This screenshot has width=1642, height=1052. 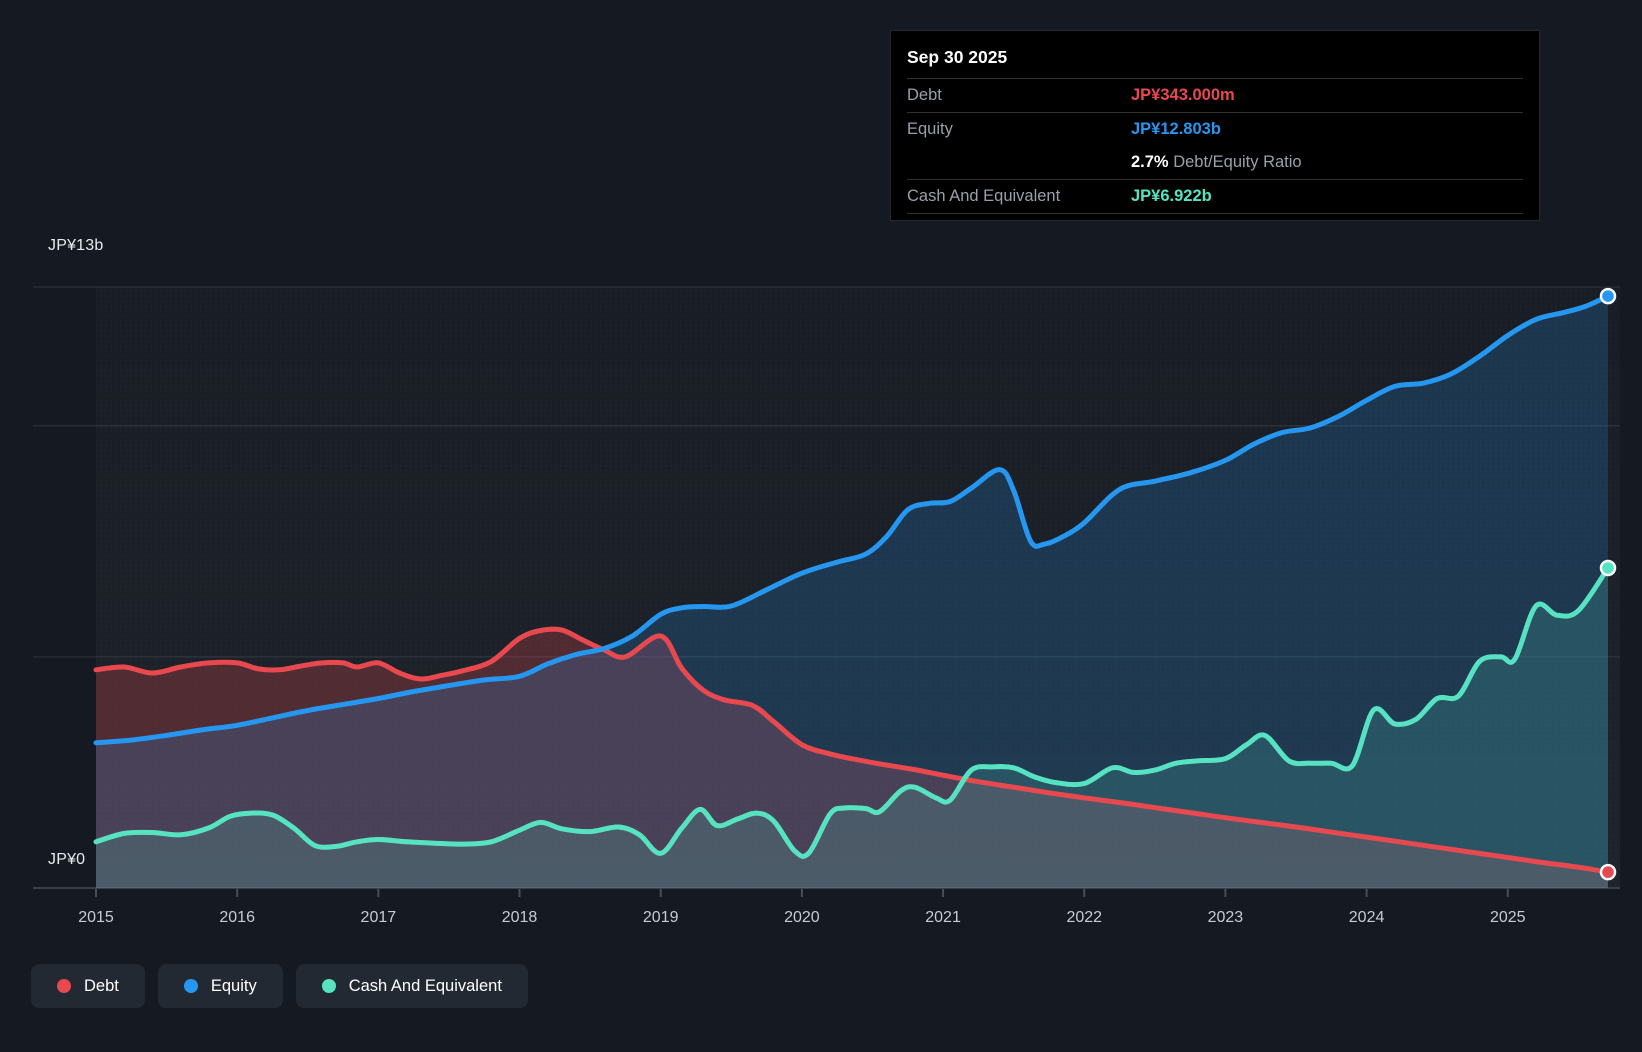 What do you see at coordinates (237, 917) in the screenshot?
I see `x-axis-year-label: 2016` at bounding box center [237, 917].